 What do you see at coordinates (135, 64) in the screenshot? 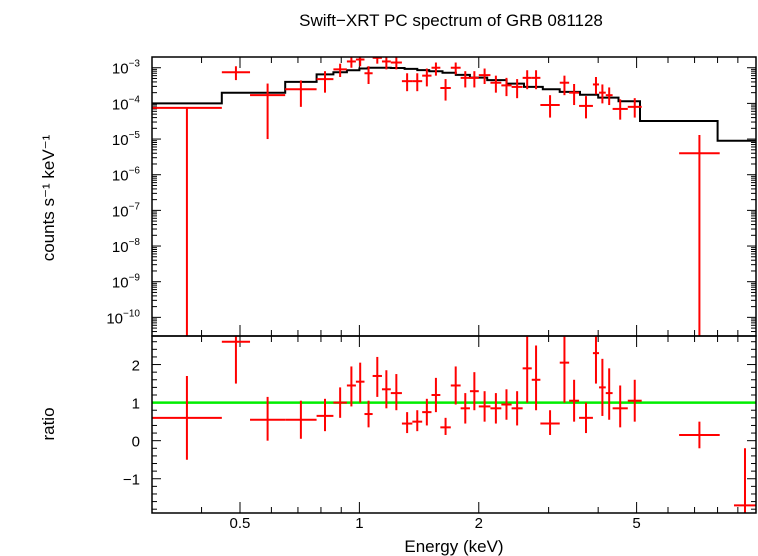
I see `y-tick-label-exponent: −3` at bounding box center [135, 64].